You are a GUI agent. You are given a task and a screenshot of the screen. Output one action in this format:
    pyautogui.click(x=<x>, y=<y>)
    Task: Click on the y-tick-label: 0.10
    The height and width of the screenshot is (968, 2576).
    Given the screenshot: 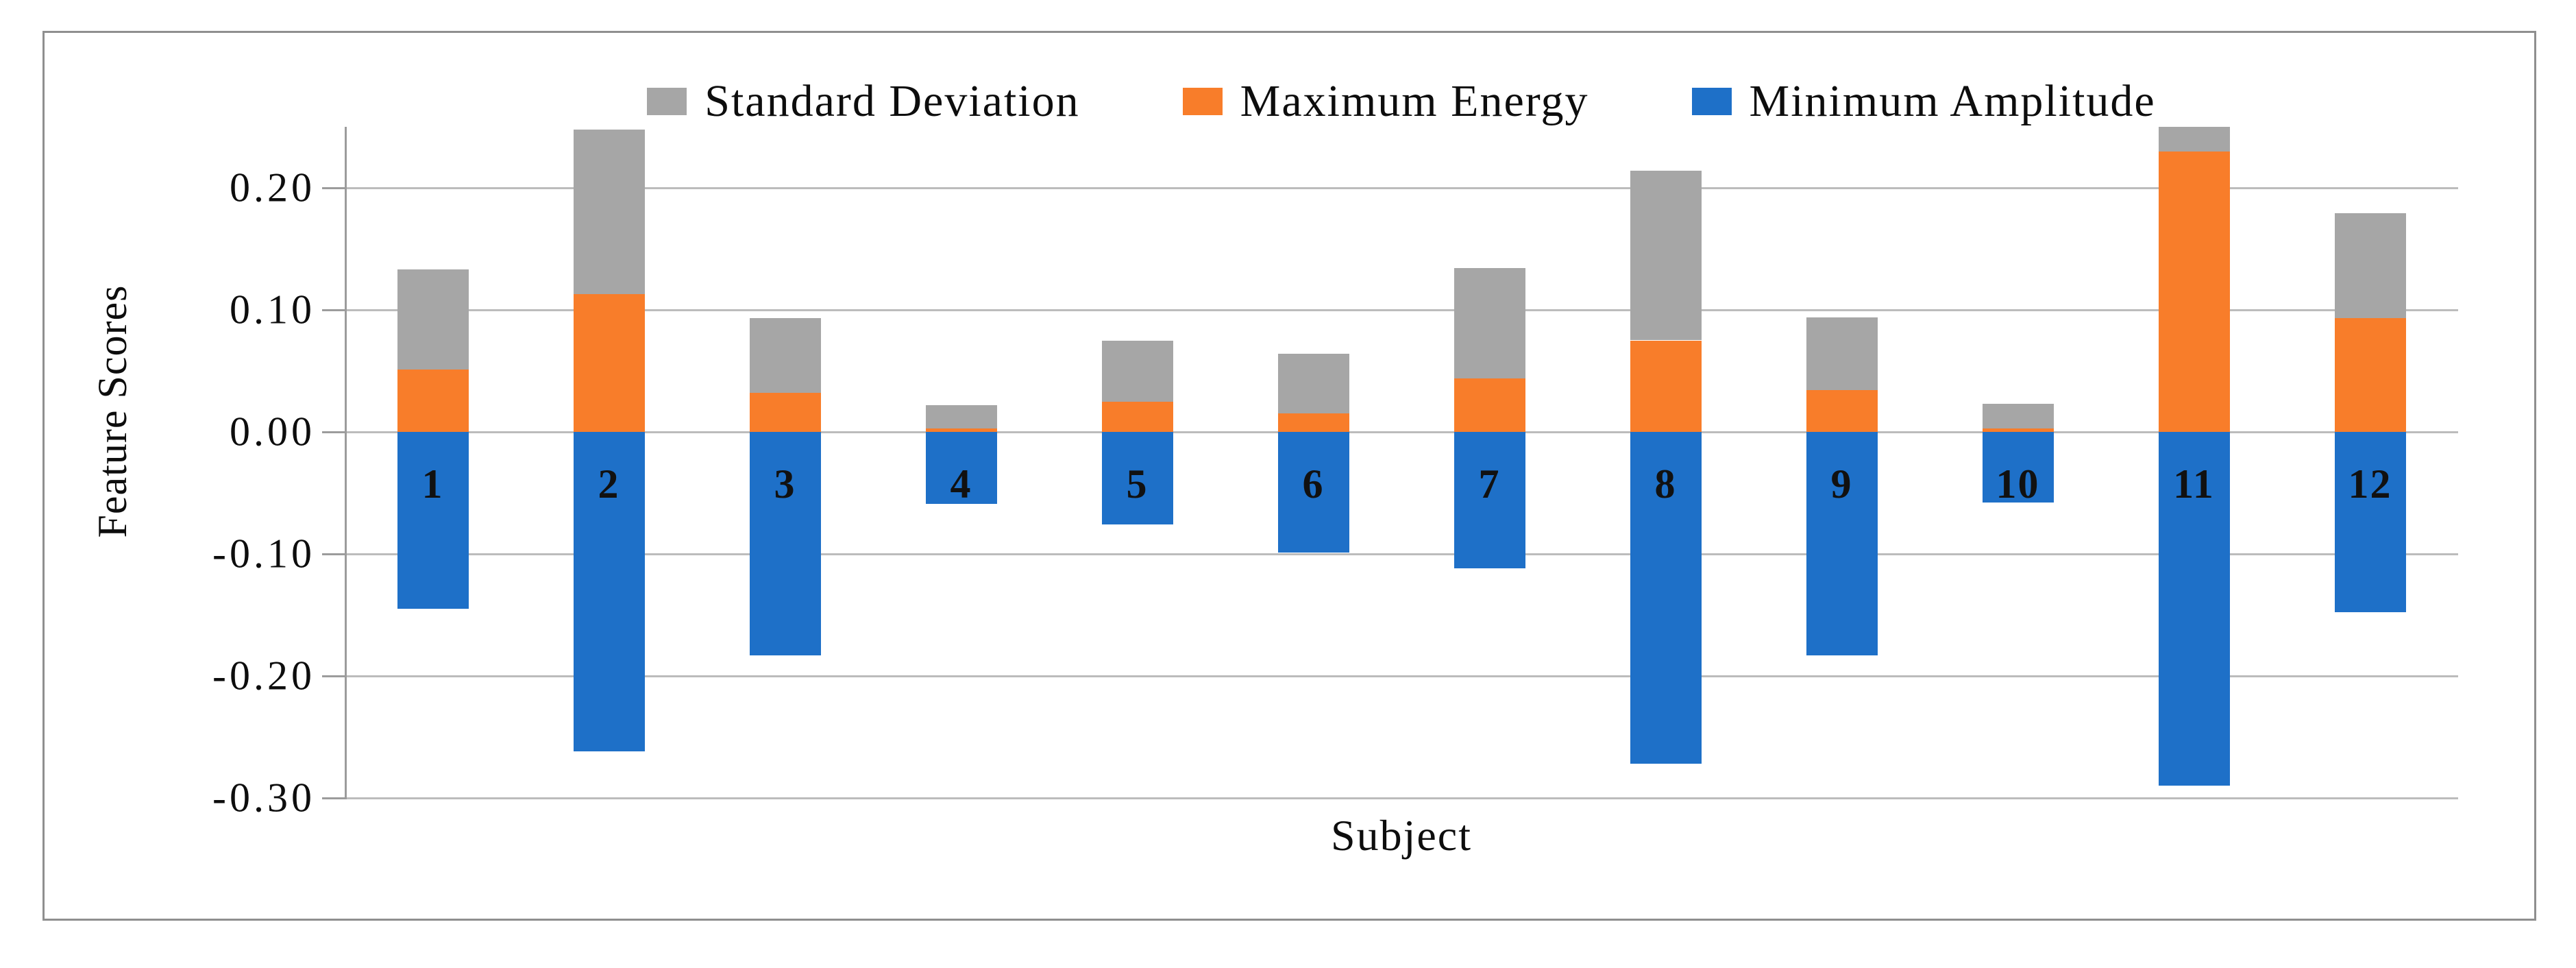 What is the action you would take?
    pyautogui.click(x=273, y=309)
    